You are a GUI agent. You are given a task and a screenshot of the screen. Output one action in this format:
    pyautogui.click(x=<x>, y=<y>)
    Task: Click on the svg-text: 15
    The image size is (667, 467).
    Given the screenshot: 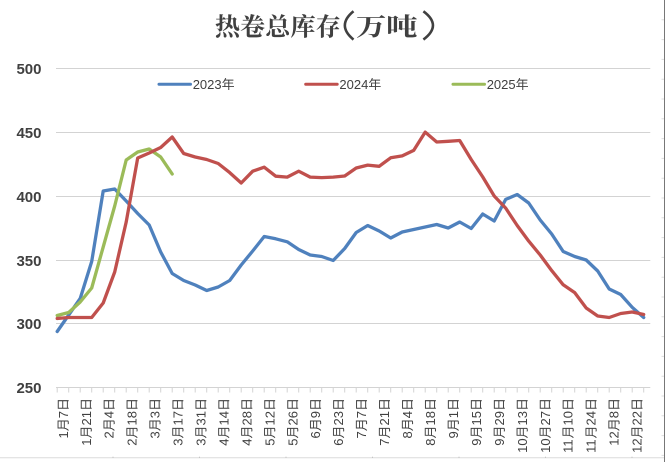 What is the action you would take?
    pyautogui.click(x=476, y=418)
    